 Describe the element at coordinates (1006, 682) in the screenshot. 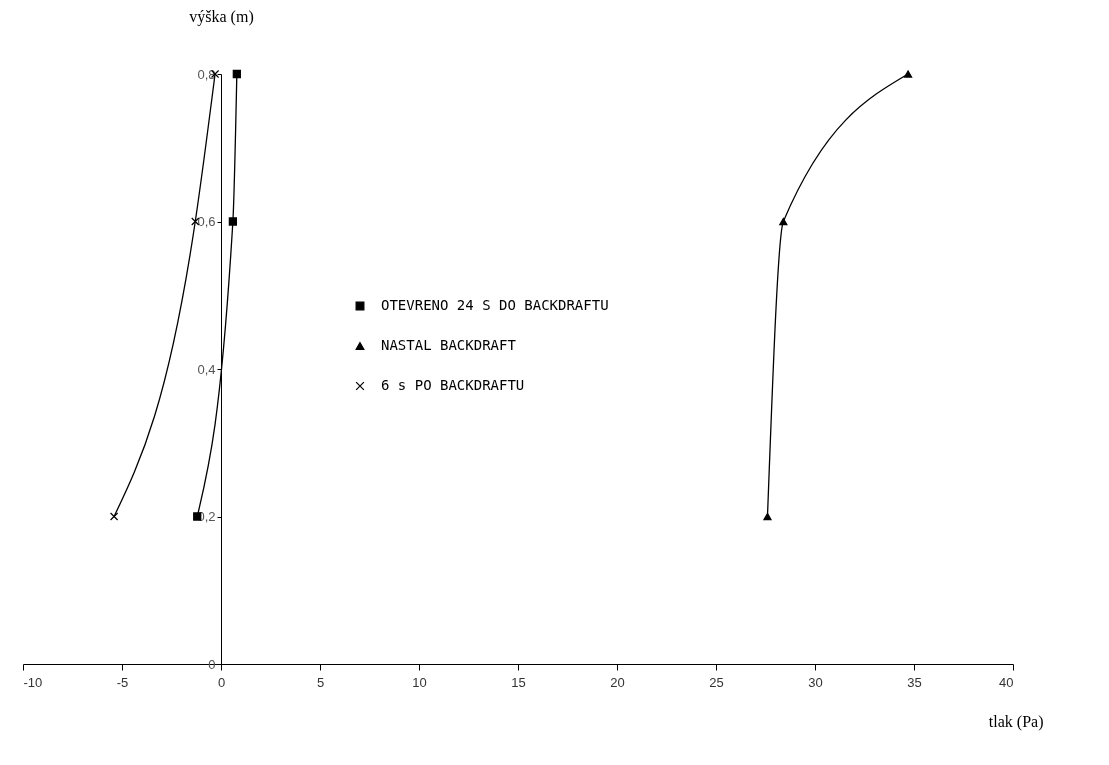

I see `x-tick-label: 40` at that location.